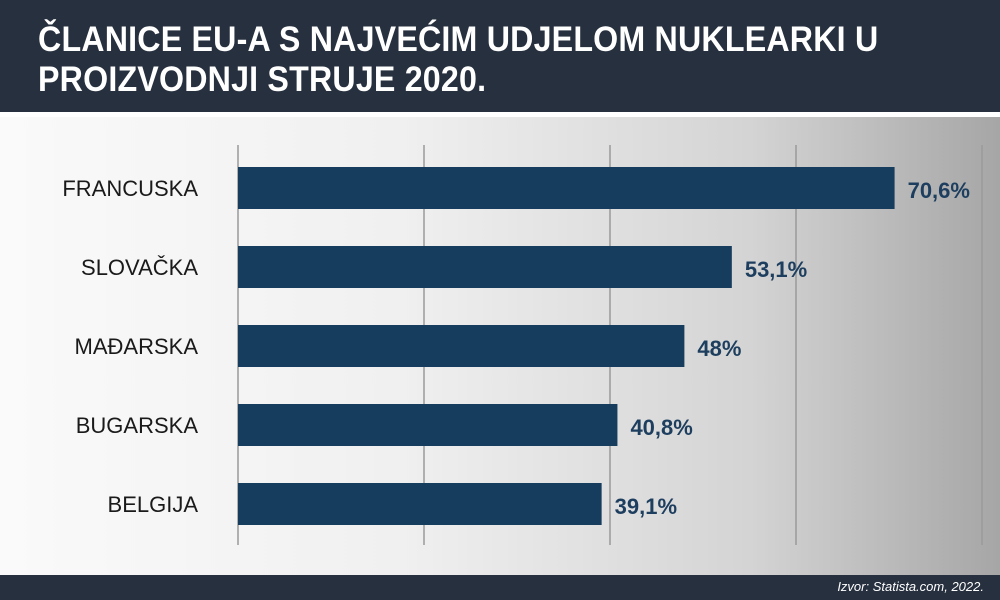 The width and height of the screenshot is (1000, 600). I want to click on chart-title-line-2: PROIZVODNJI STRUJE 2020., so click(262, 79).